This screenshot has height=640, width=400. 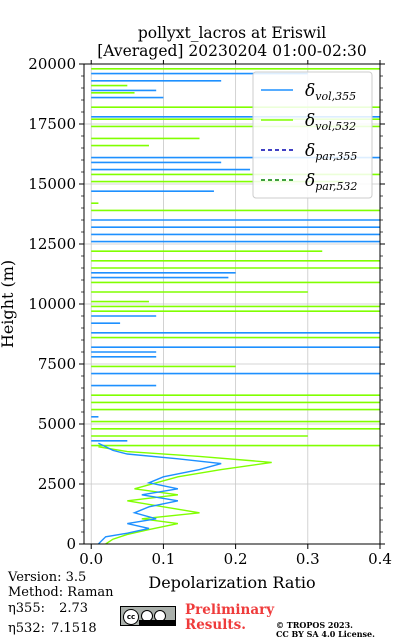 What do you see at coordinates (26, 628) in the screenshot?
I see `eta532-label: η532:` at bounding box center [26, 628].